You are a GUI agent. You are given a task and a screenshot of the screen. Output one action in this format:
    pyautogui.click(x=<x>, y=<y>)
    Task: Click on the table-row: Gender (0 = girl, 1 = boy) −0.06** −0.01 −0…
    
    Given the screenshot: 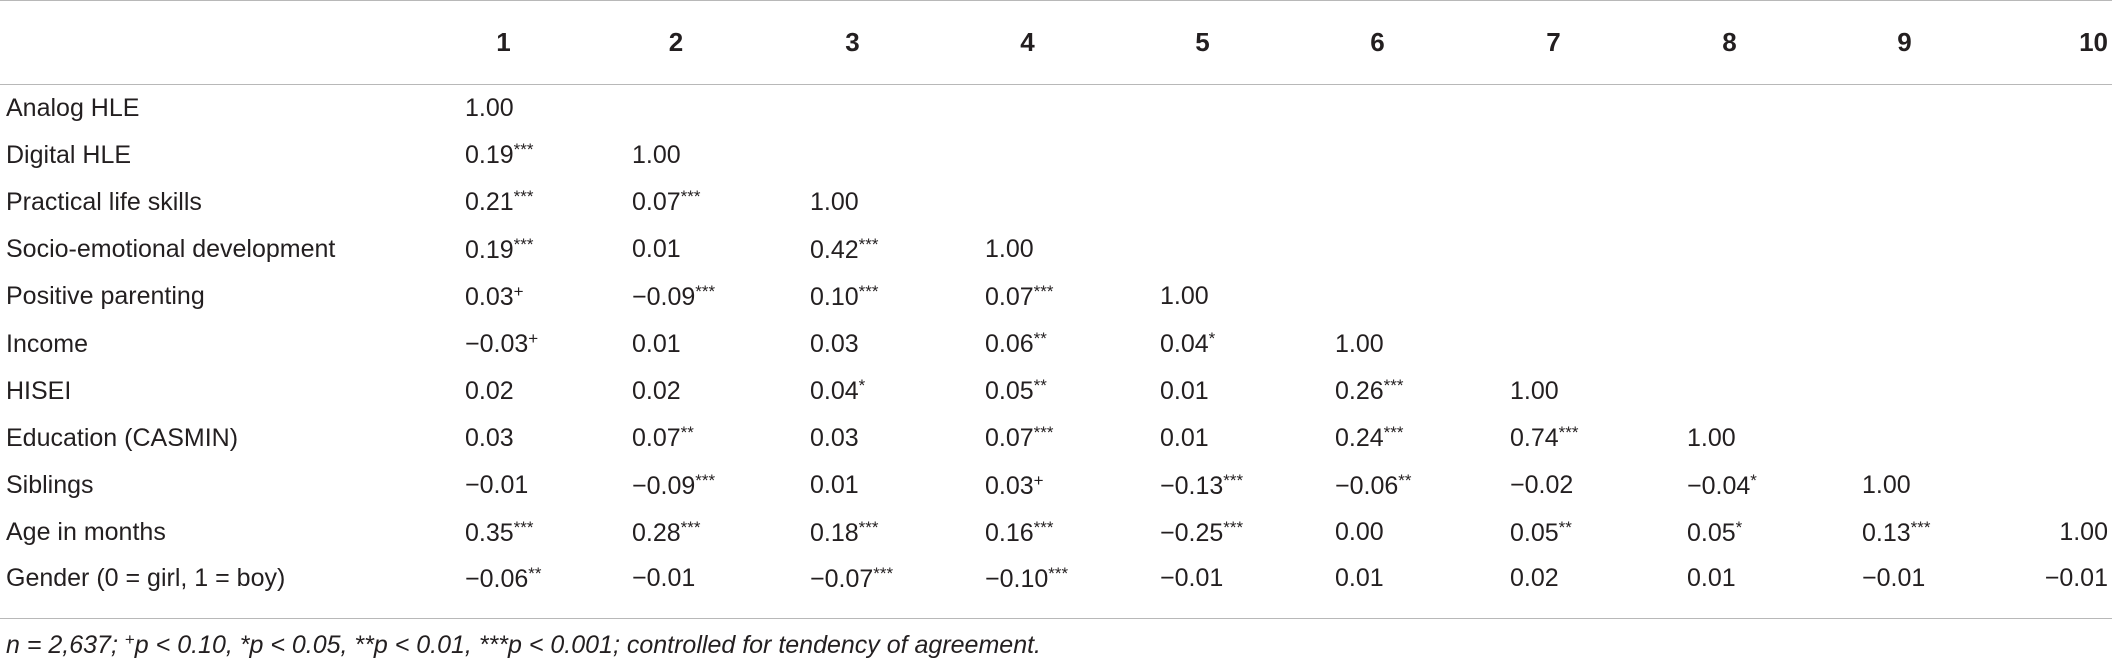 What is the action you would take?
    pyautogui.click(x=1056, y=579)
    